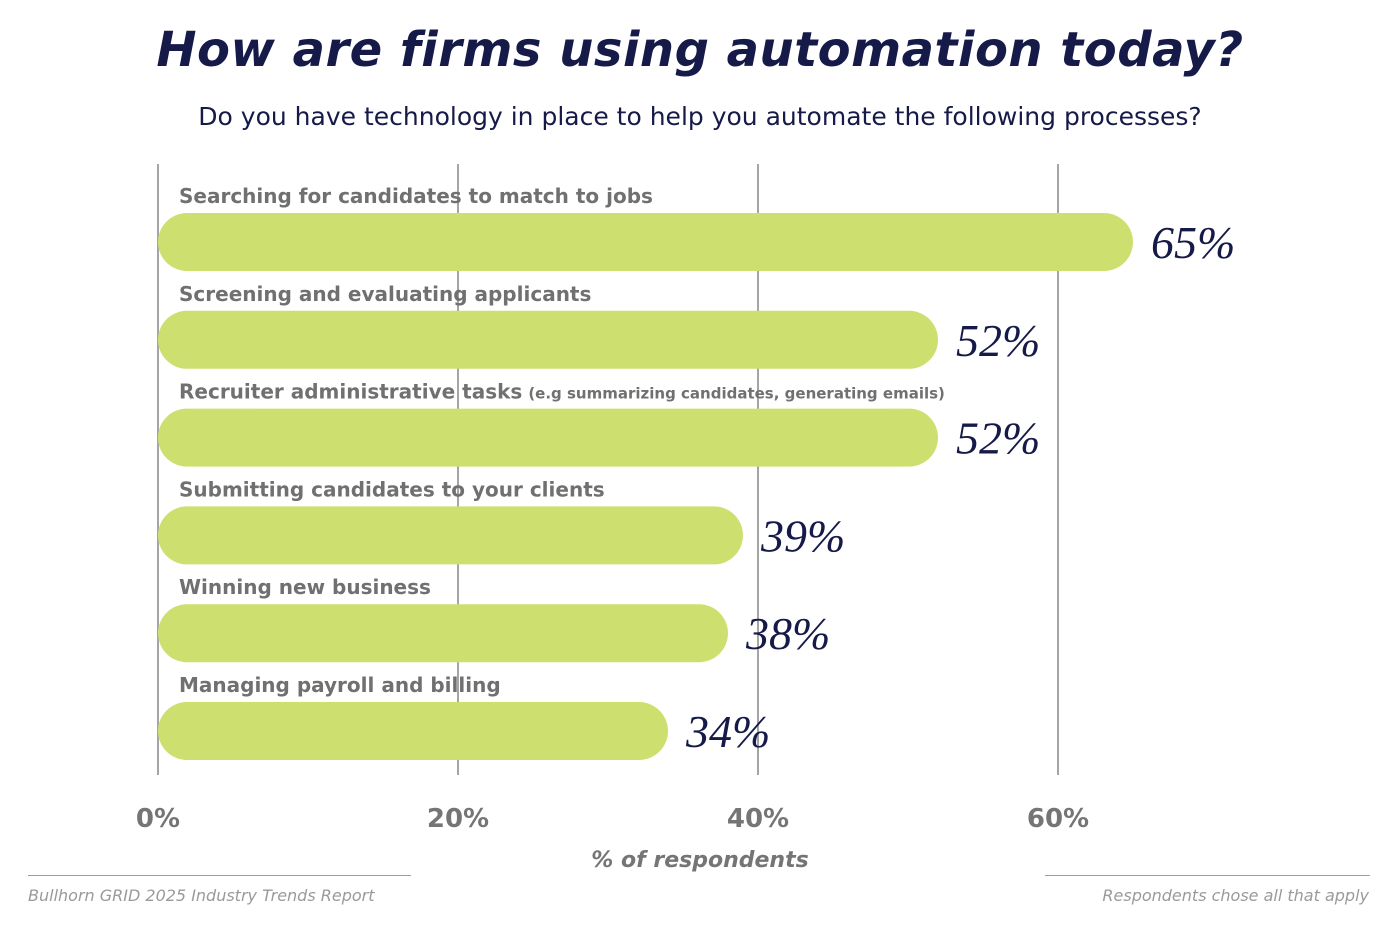 The height and width of the screenshot is (930, 1400). Describe the element at coordinates (1058, 819) in the screenshot. I see `x-tick-label: 60%` at that location.